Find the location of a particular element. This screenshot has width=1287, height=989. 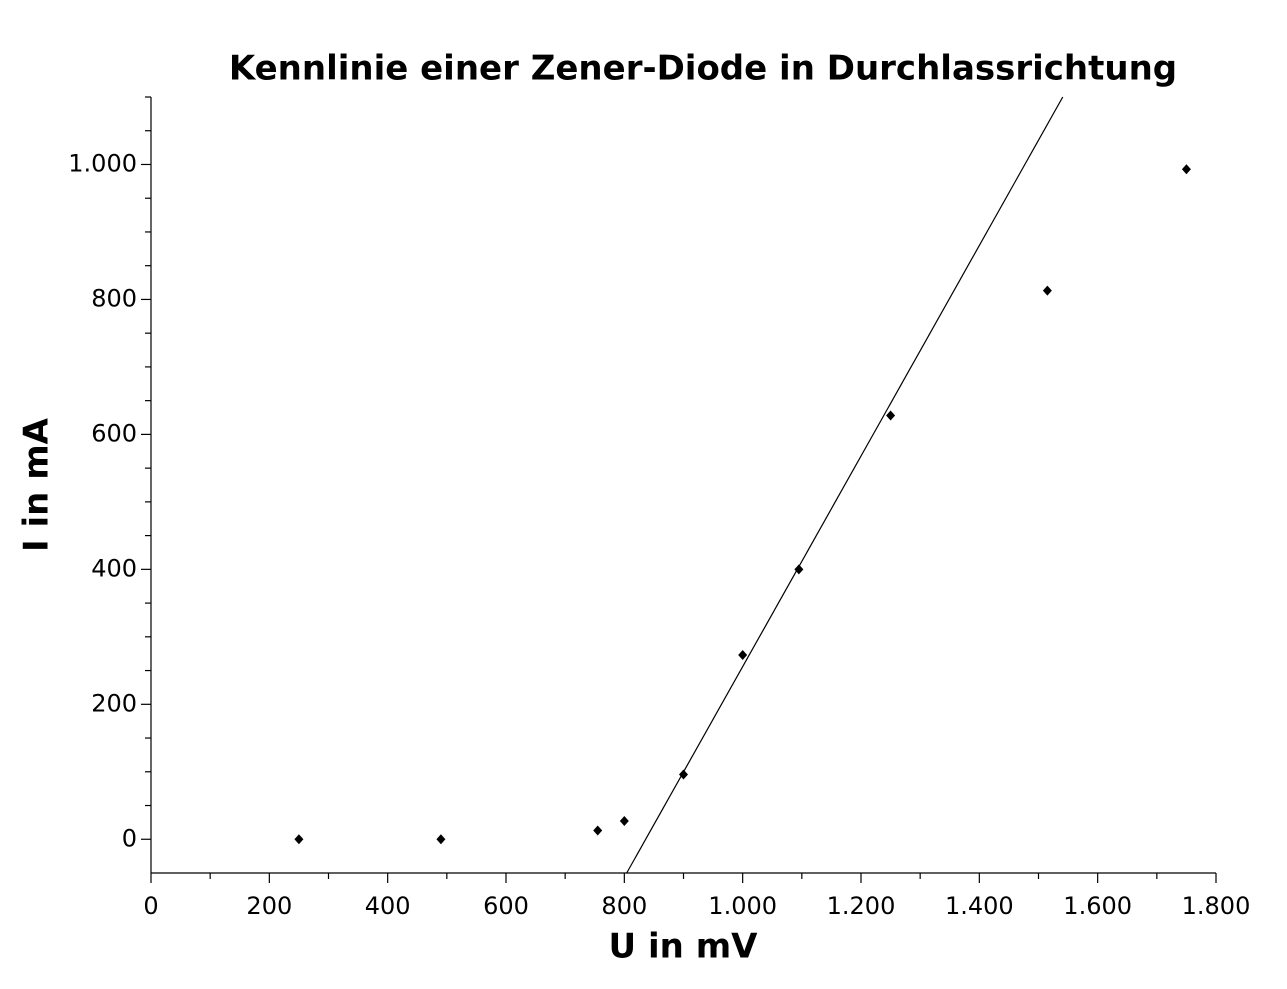

x-tick-label: 1.600 is located at coordinates (1097, 906).